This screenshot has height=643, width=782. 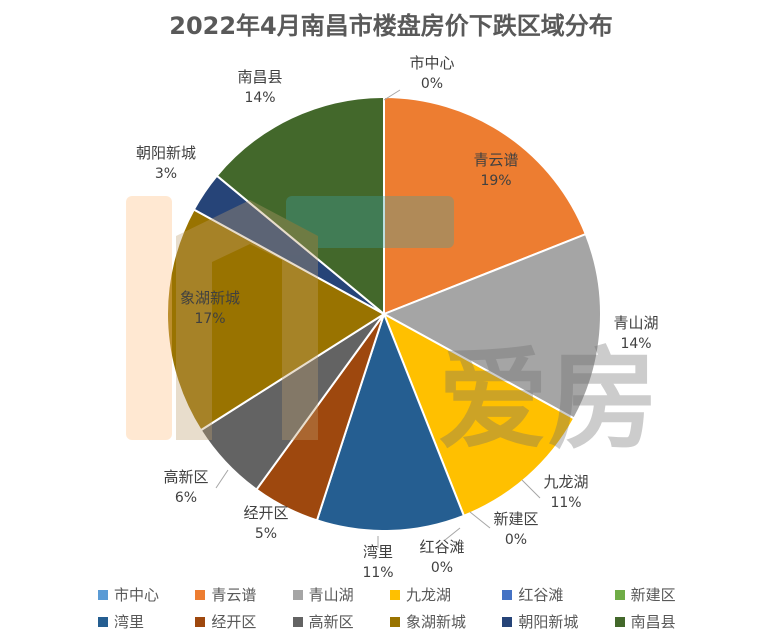 I want to click on legend-label-4: 红谷滩, so click(x=541, y=595).